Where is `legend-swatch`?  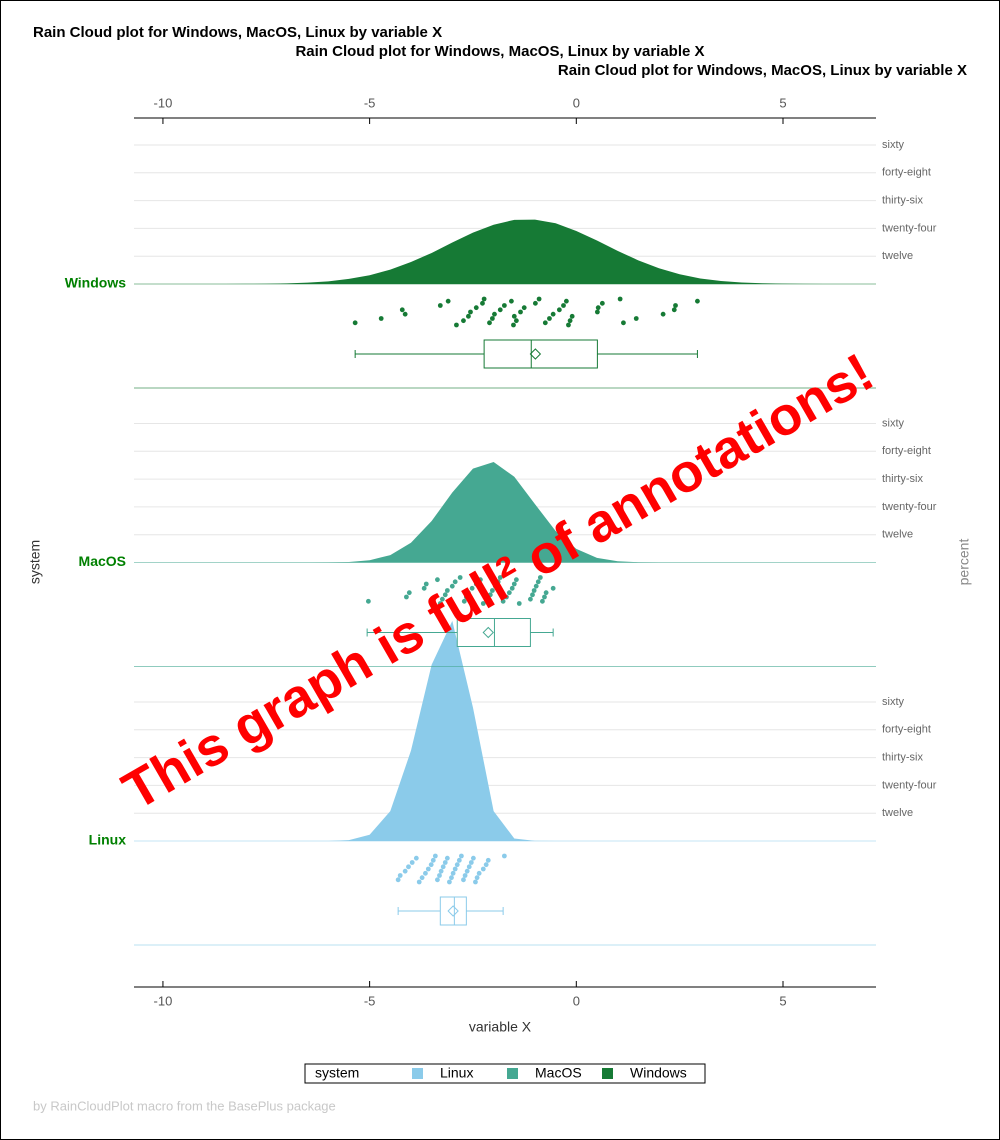 legend-swatch is located at coordinates (607, 1073).